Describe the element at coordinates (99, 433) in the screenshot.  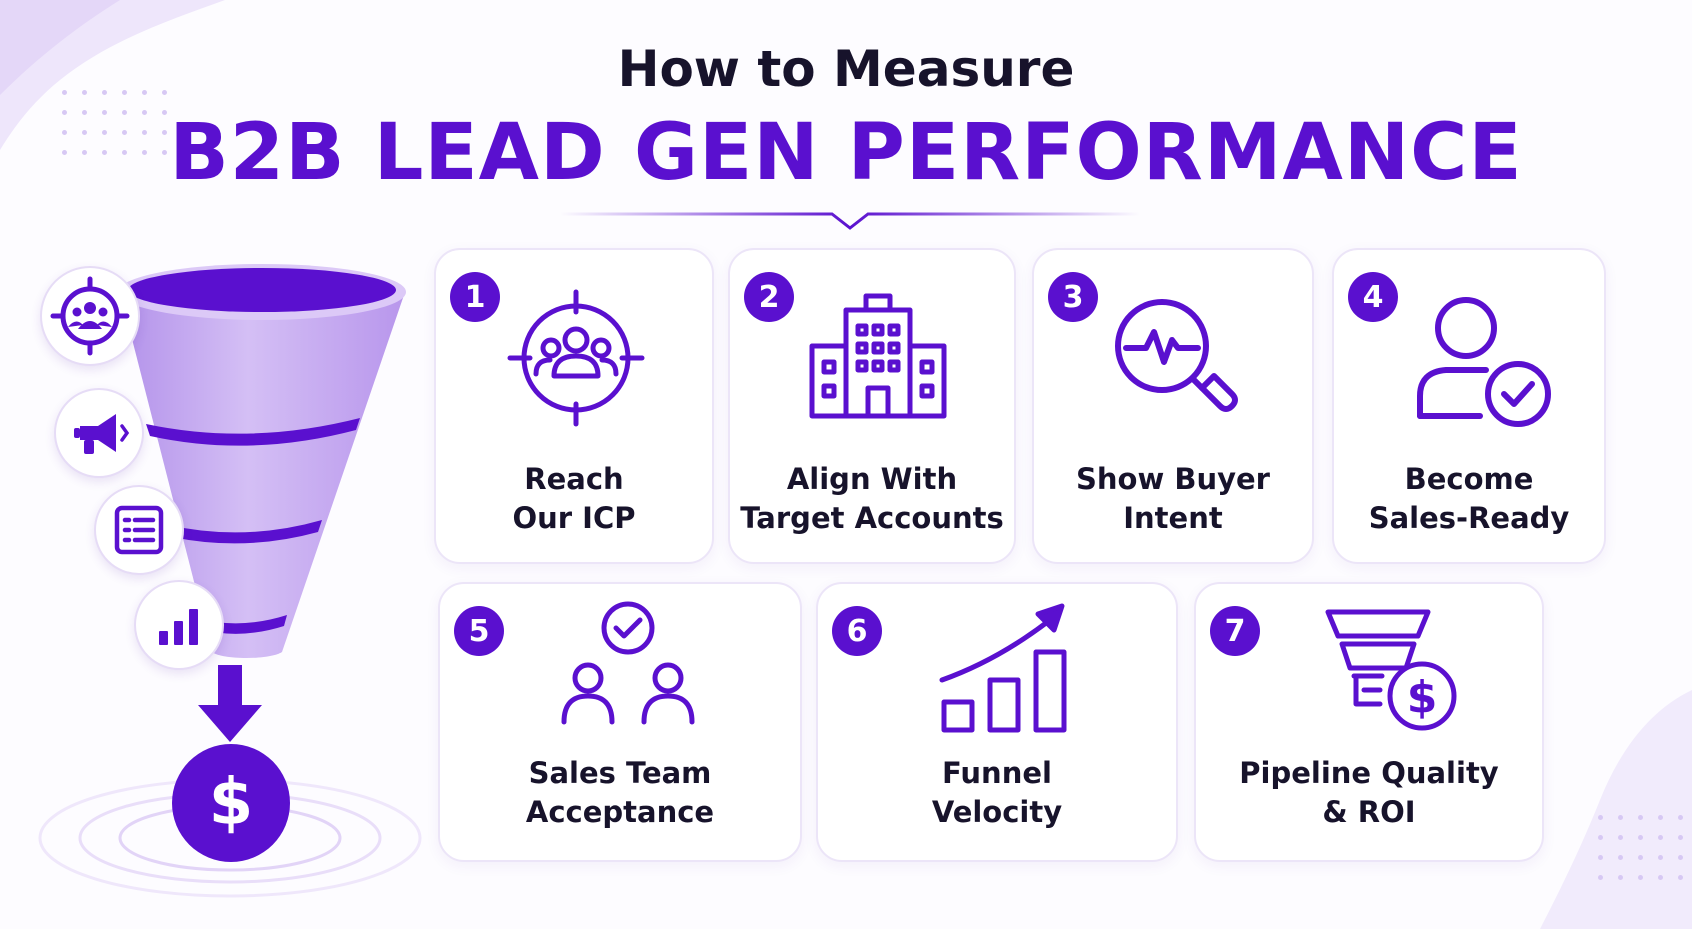
I see `funnel-side-megaphone-icon` at that location.